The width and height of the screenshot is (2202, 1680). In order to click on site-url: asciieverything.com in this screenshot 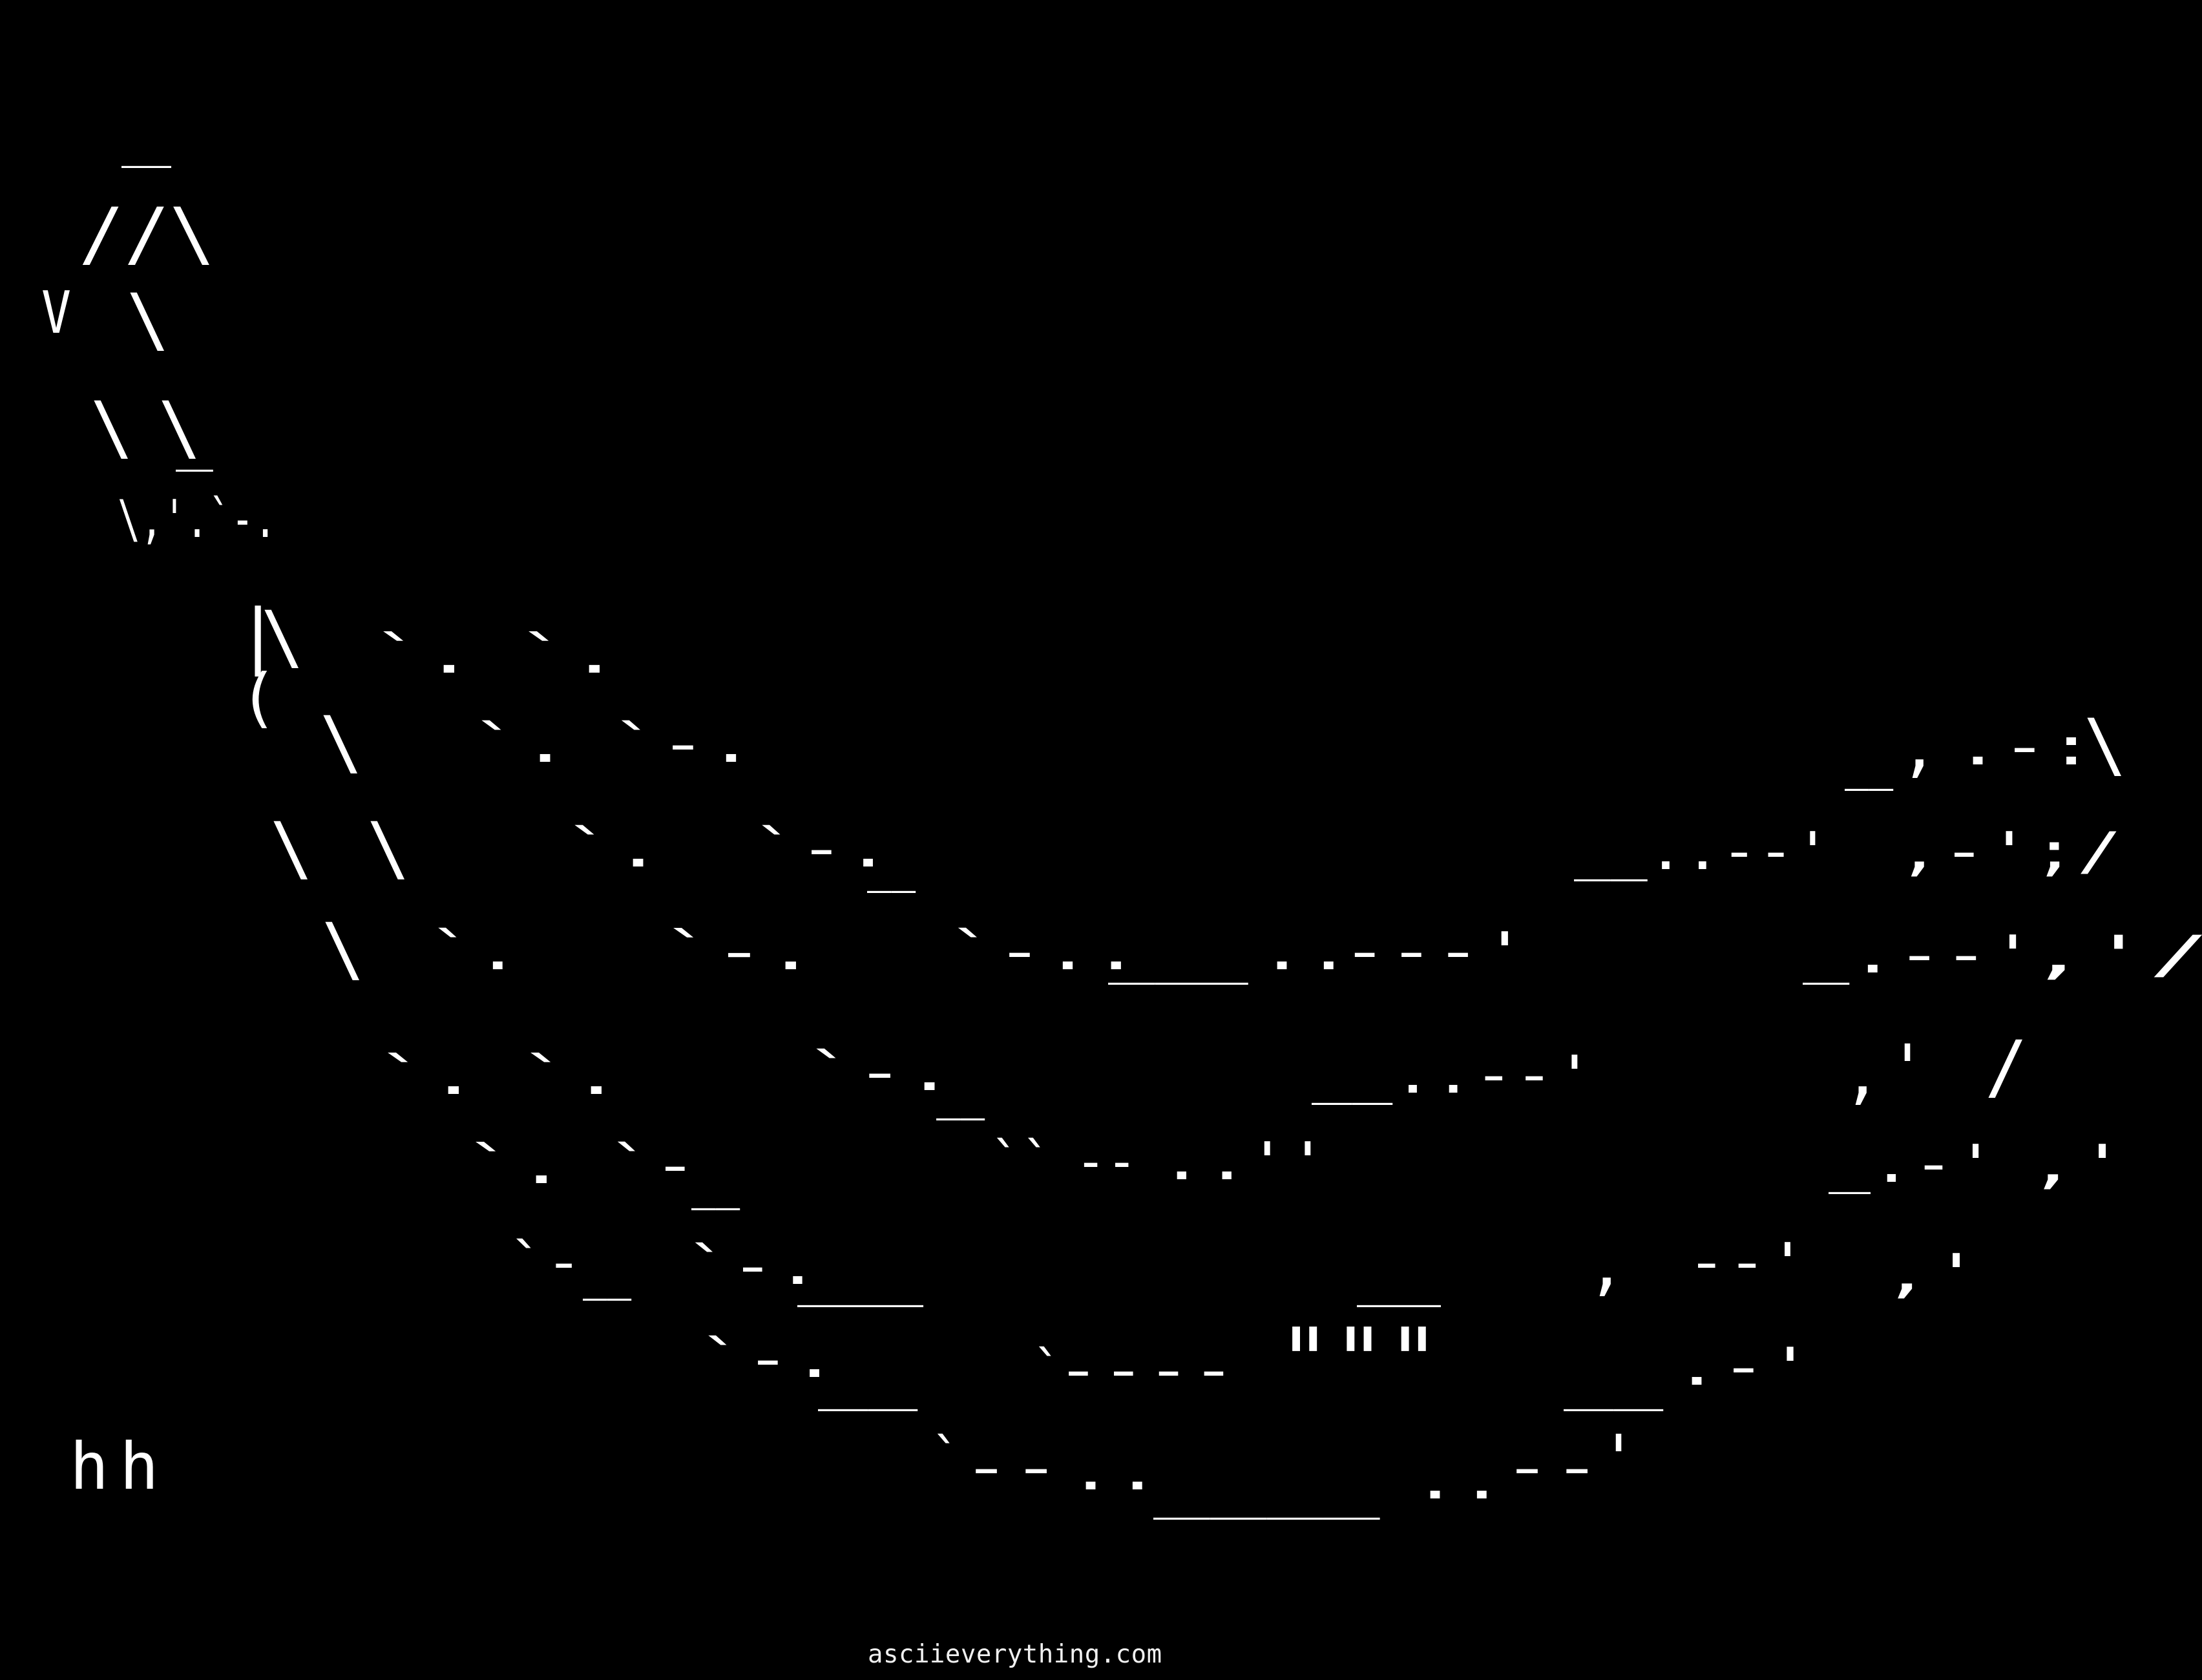, I will do `click(1015, 1654)`.